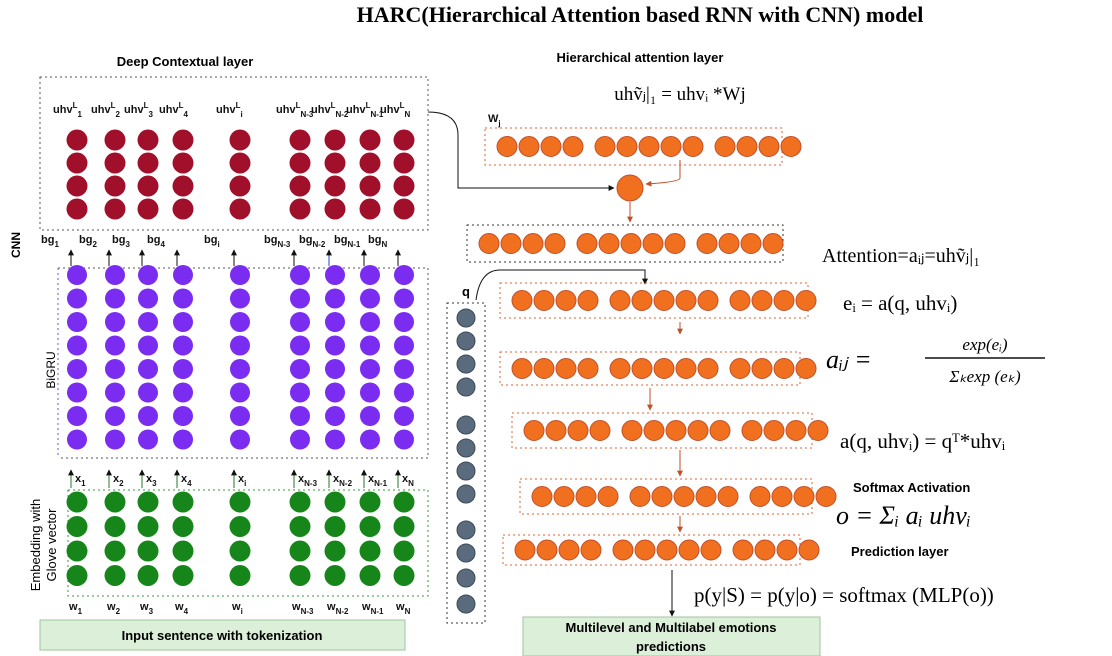  Describe the element at coordinates (51, 369) in the screenshot. I see `side-label: BiGRU` at that location.